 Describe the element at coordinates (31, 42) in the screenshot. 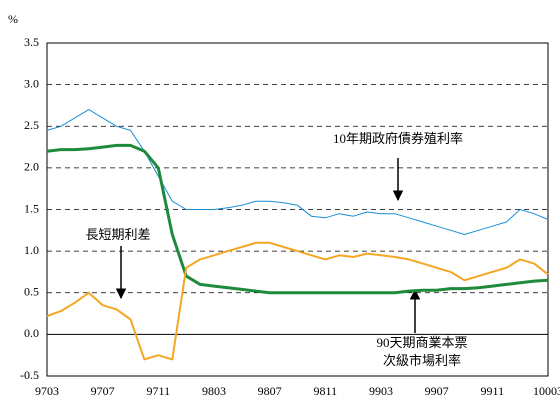

I see `y-tick-label: 3.5` at that location.